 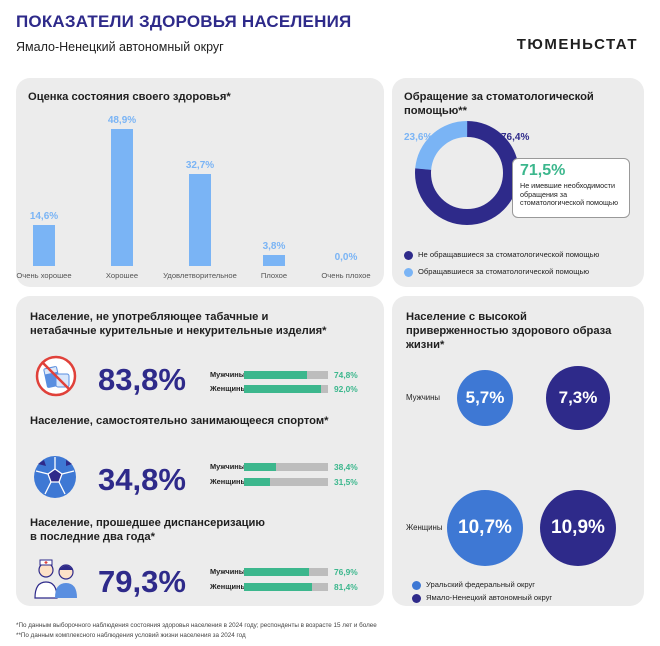 I want to click on bar-category-label-1: Хорошее, so click(x=122, y=275).